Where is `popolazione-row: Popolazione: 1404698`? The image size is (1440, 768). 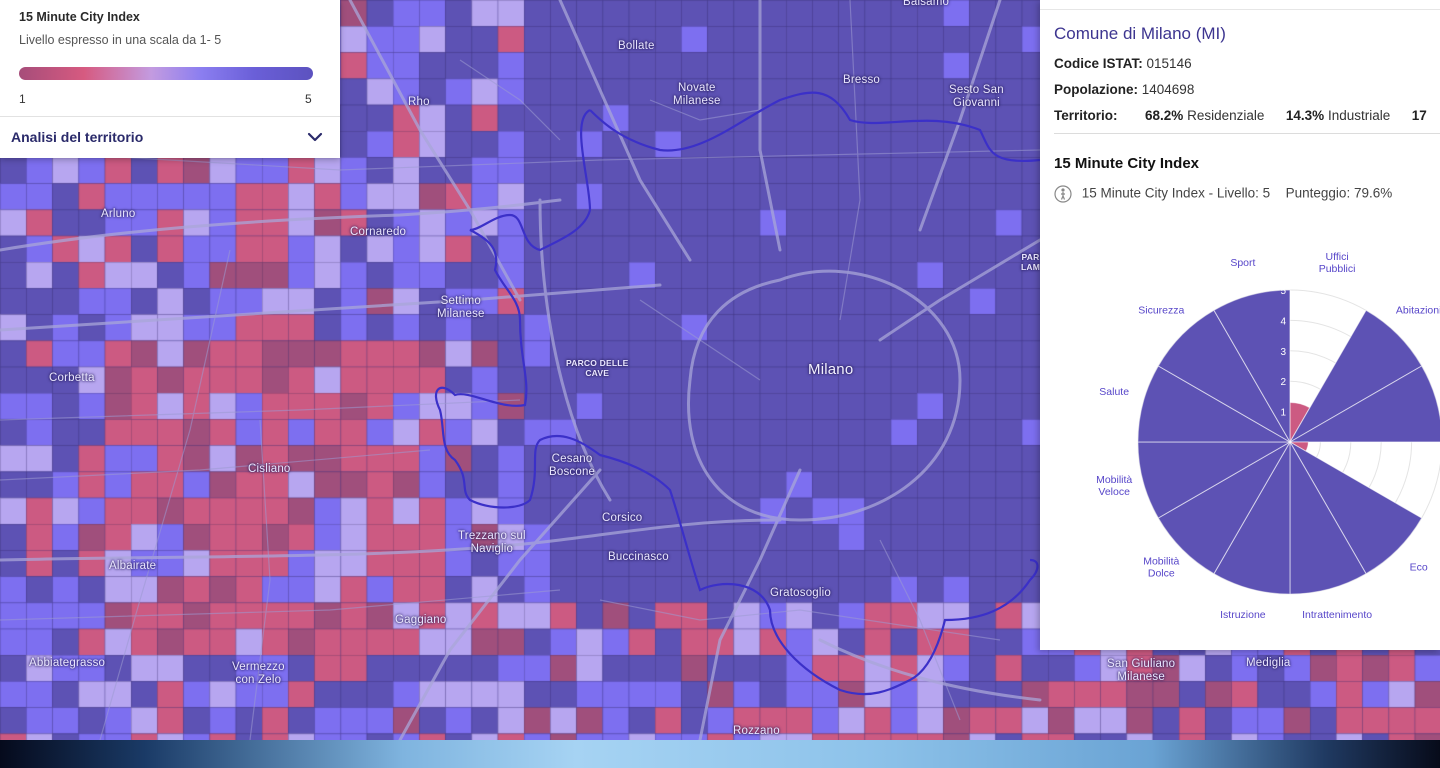 popolazione-row: Popolazione: 1404698 is located at coordinates (1124, 89).